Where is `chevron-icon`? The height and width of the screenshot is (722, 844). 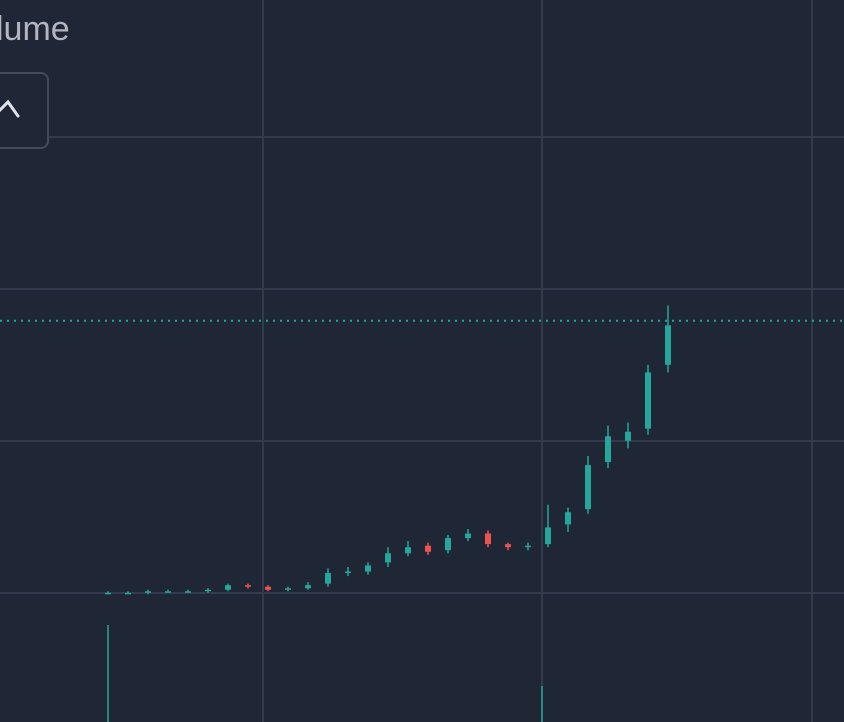
chevron-icon is located at coordinates (10, 108).